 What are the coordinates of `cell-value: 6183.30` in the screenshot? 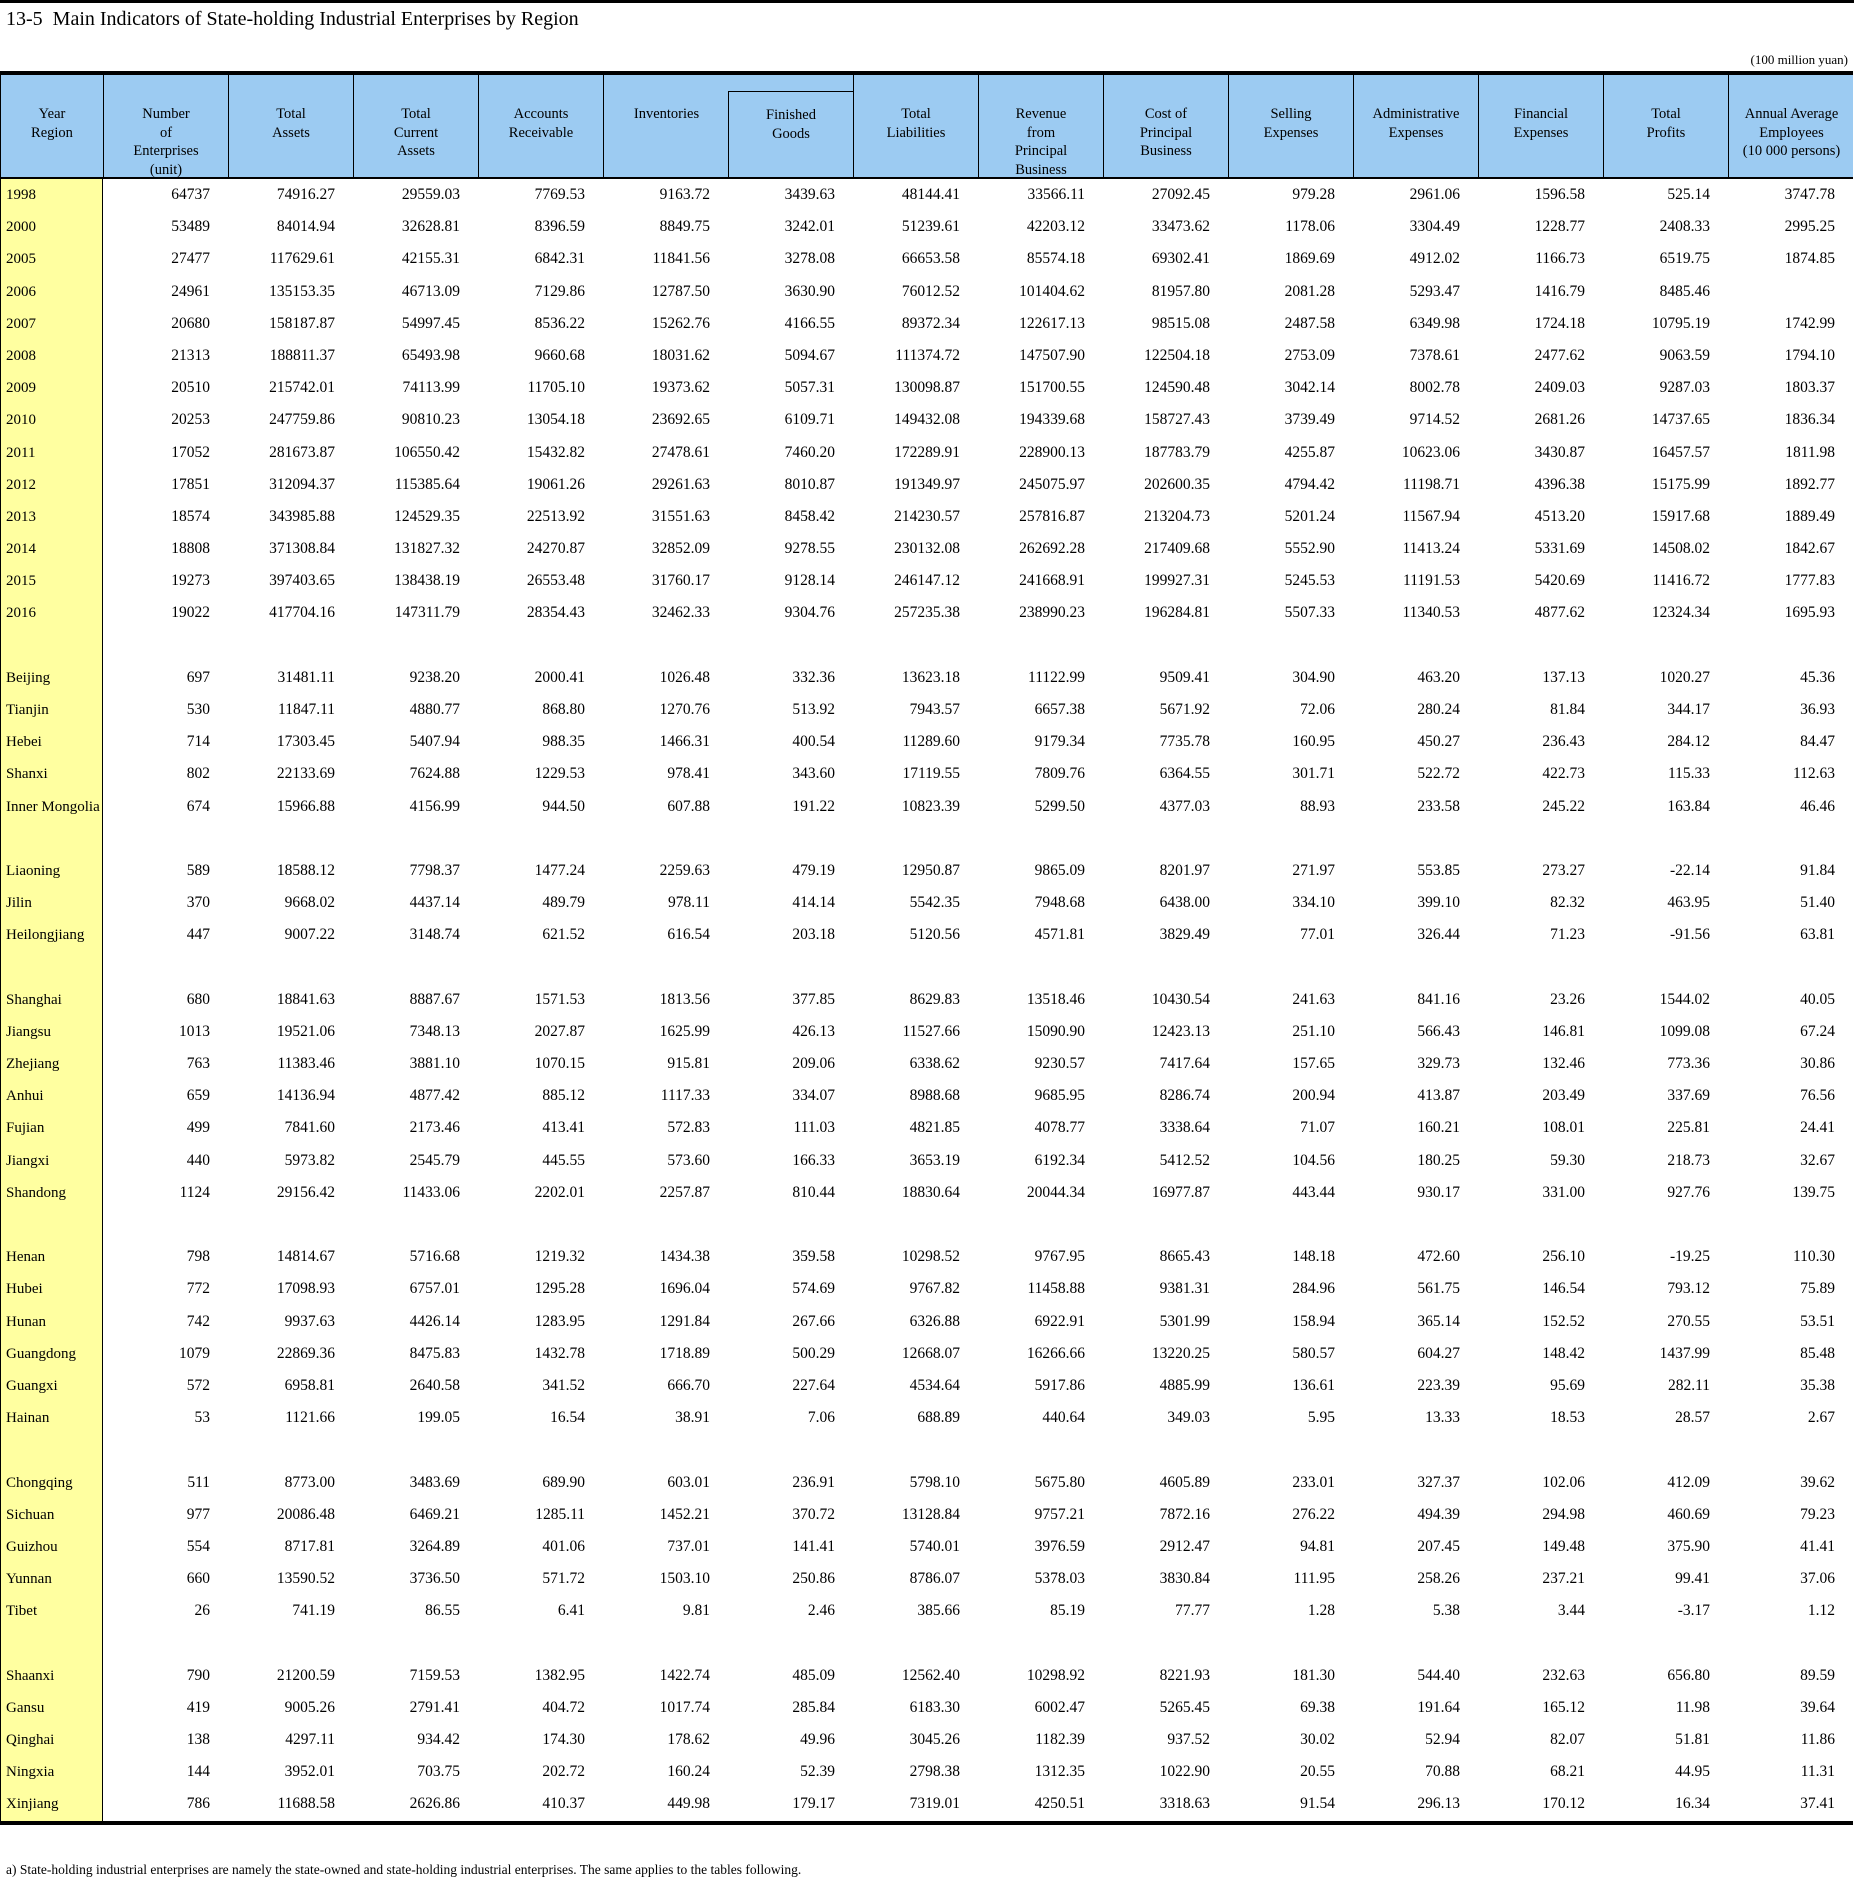 It's located at (934, 1707).